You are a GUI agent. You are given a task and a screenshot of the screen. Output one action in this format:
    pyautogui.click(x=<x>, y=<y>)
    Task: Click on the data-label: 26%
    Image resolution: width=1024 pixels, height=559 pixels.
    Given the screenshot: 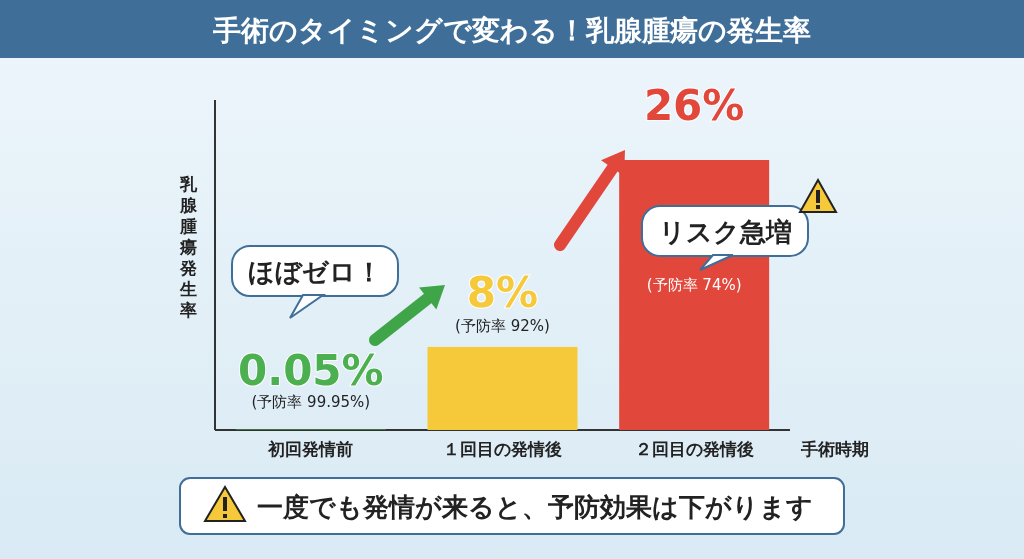 What is the action you would take?
    pyautogui.click(x=694, y=105)
    